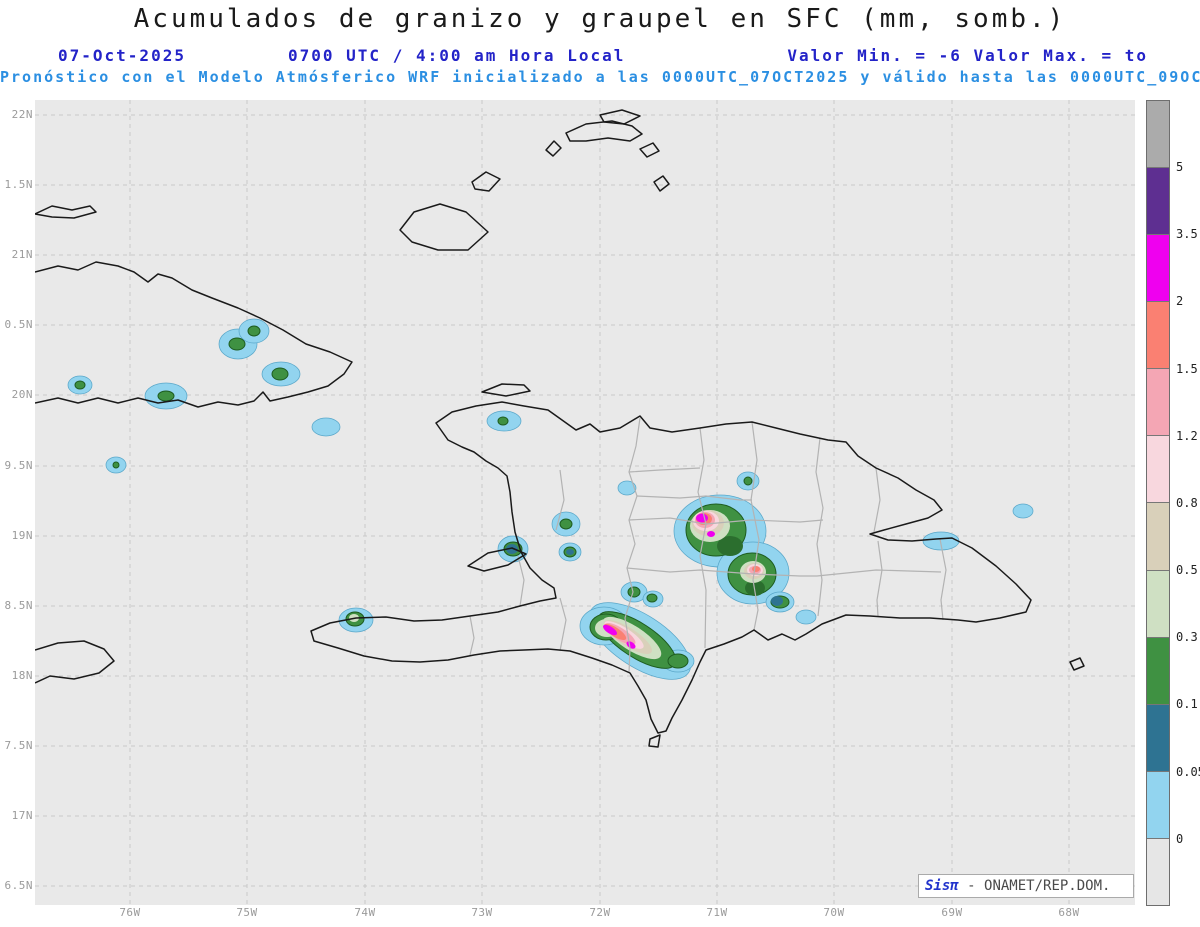 This screenshot has width=1200, height=927. Describe the element at coordinates (1187, 704) in the screenshot. I see `colorbar-tick: 0.1` at that location.